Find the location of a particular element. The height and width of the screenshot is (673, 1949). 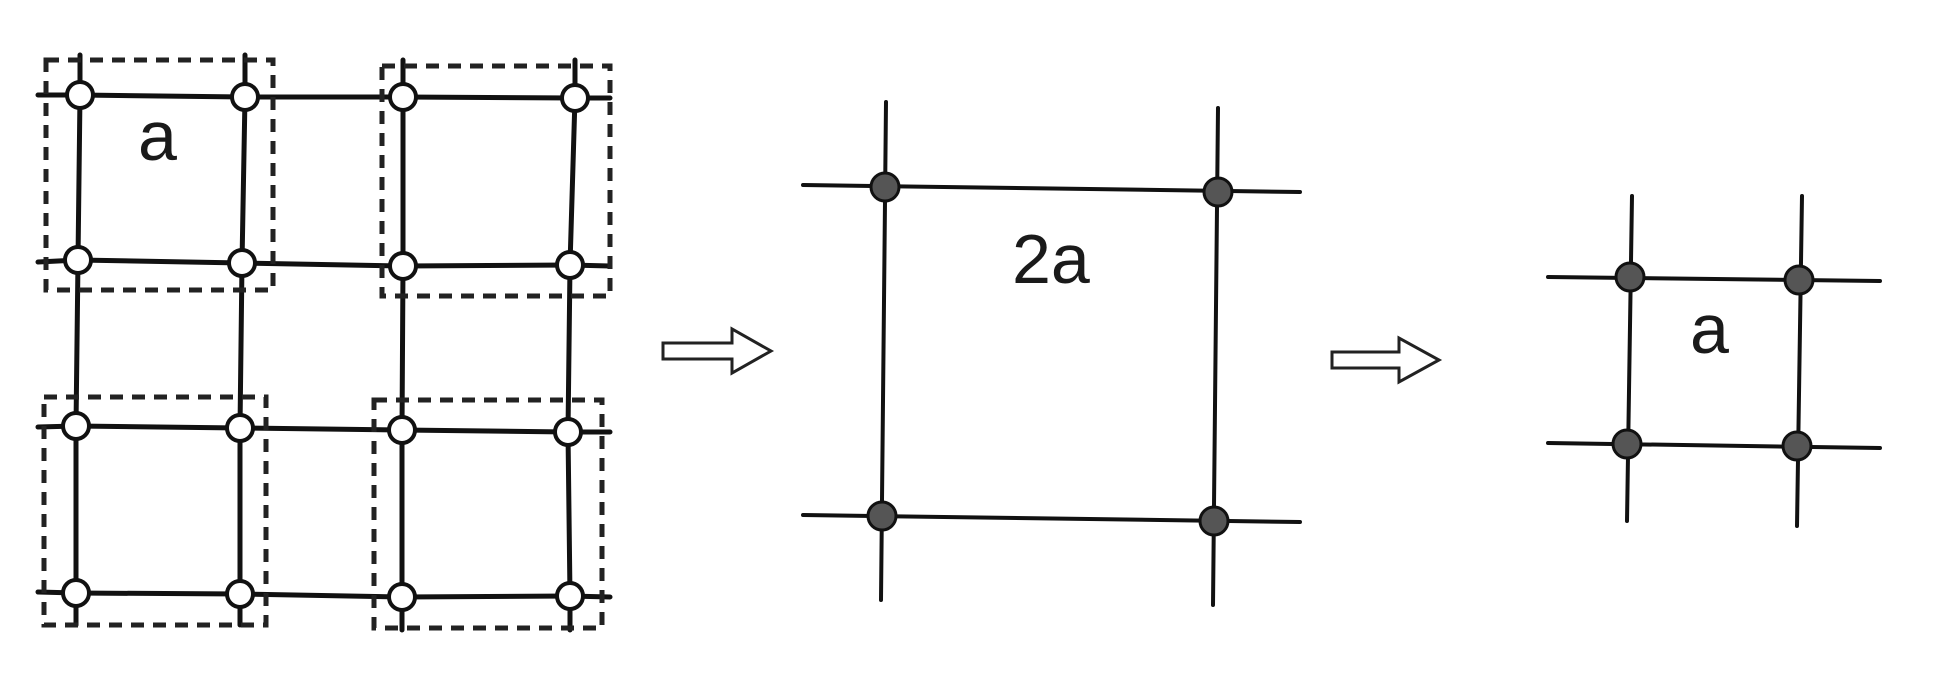

lattice-spacing-label: 2a is located at coordinates (1051, 259).